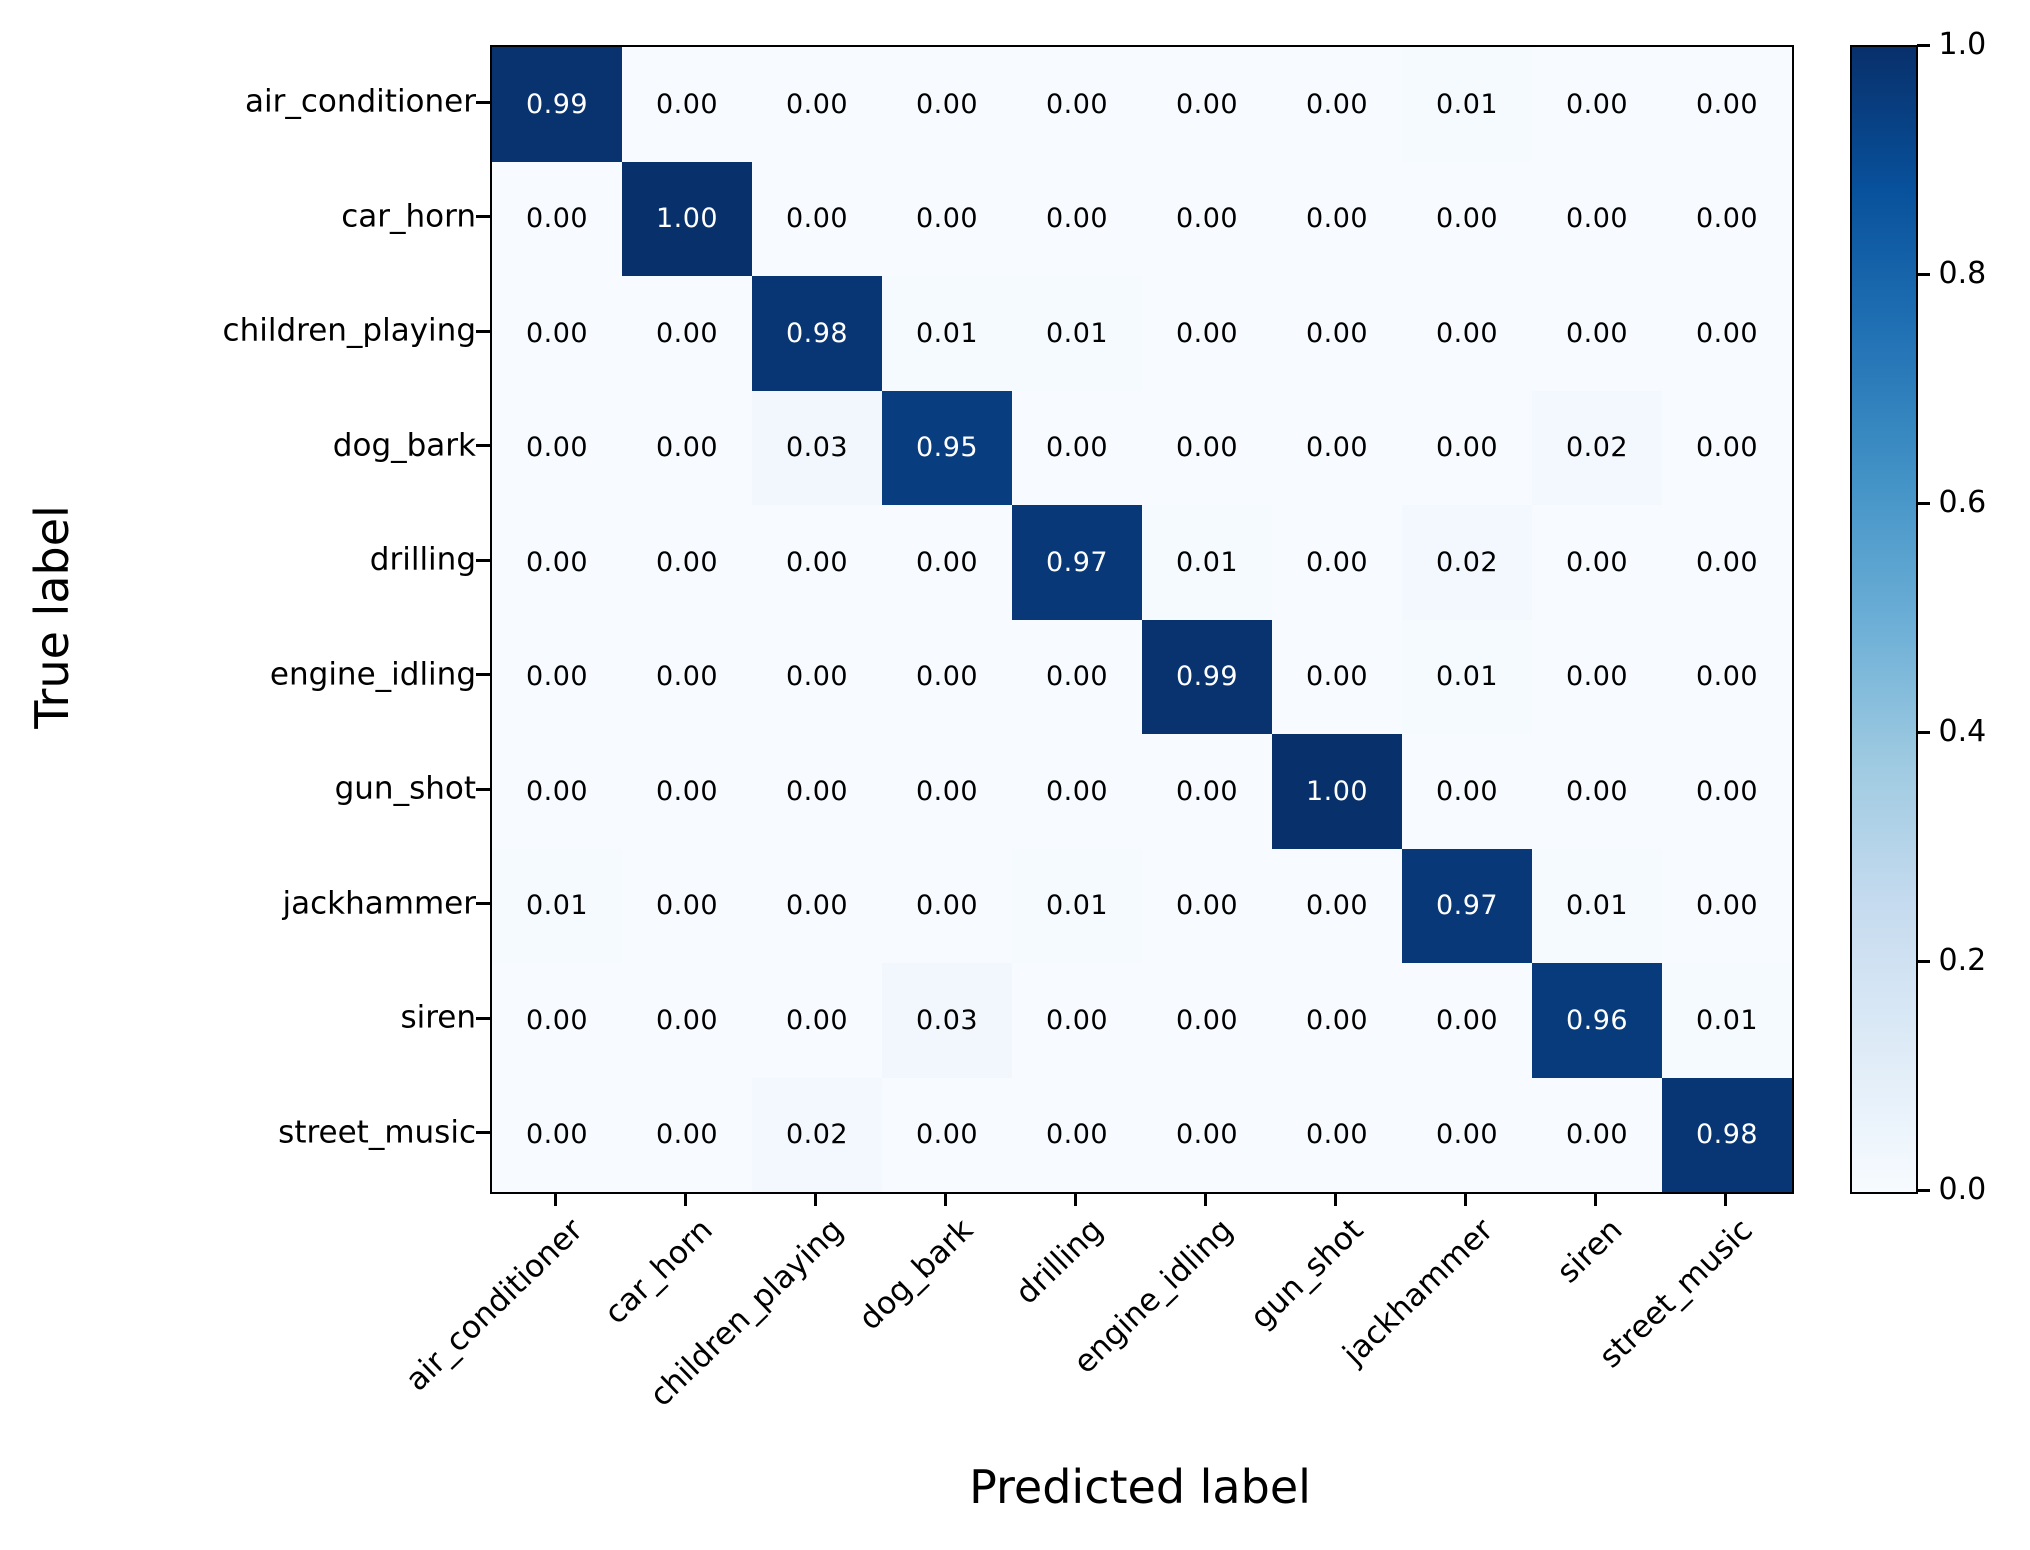  I want to click on matrix-cell: 0.95, so click(947, 447).